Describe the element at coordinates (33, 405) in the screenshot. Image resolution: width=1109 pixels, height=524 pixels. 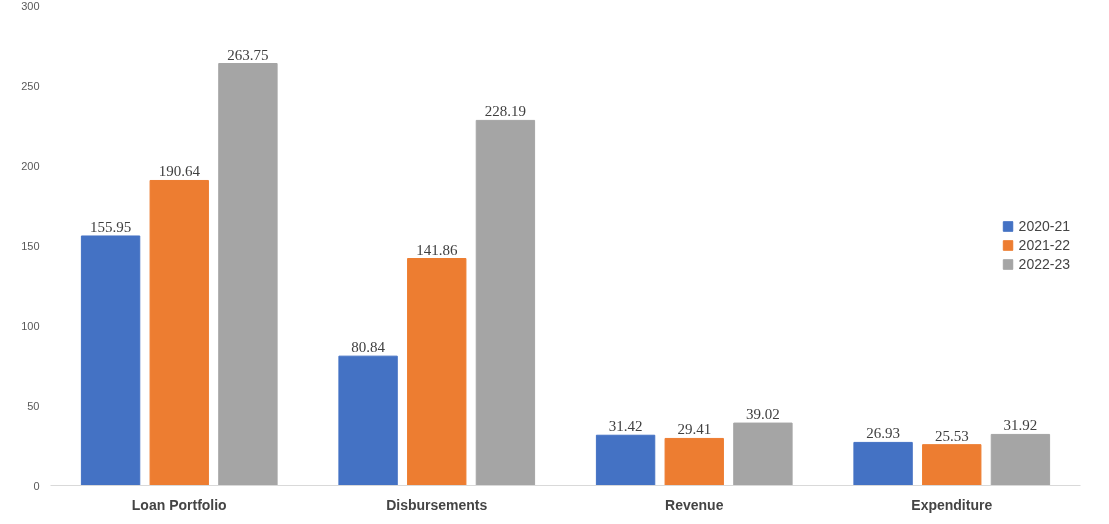
I see `y-tick-label: 50` at that location.